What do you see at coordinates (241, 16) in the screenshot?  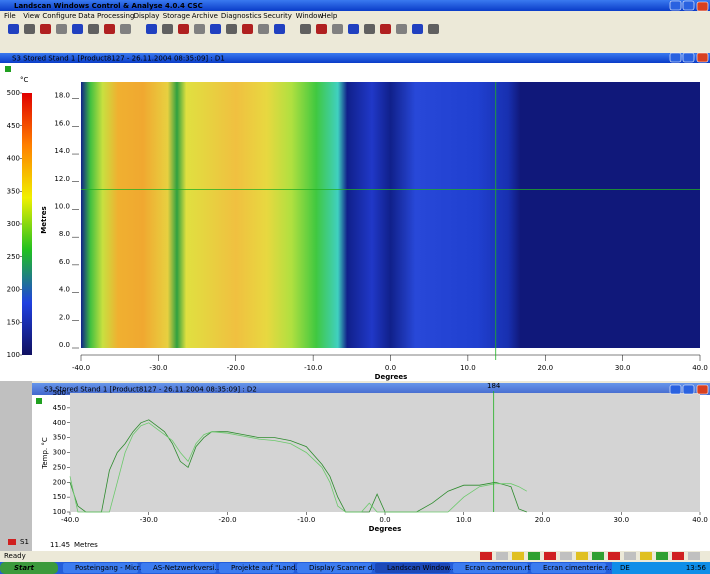 I see `menu-item: Diagnostics` at bounding box center [241, 16].